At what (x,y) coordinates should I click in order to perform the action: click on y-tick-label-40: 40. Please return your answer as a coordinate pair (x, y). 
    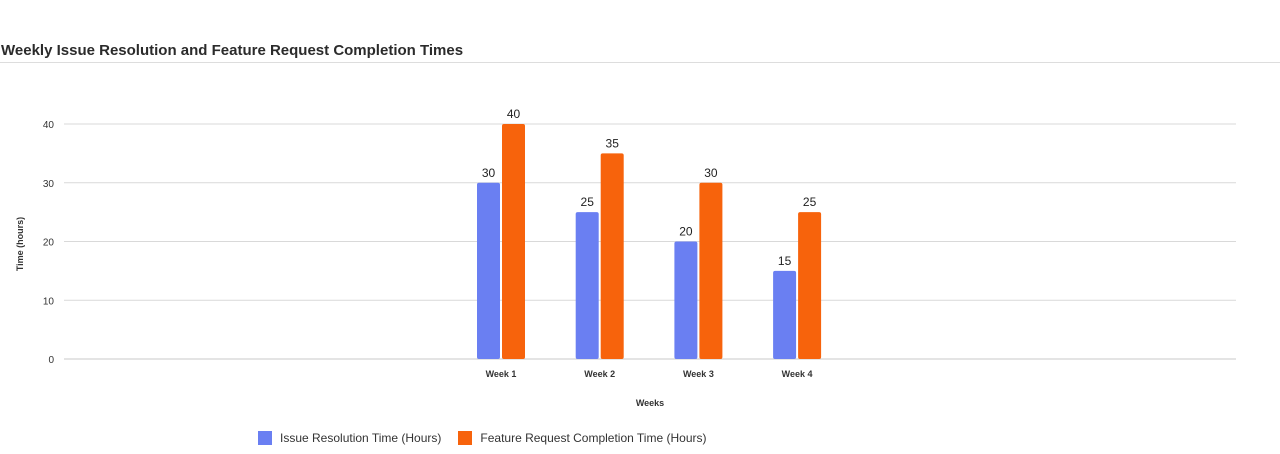
    Looking at the image, I should click on (49, 125).